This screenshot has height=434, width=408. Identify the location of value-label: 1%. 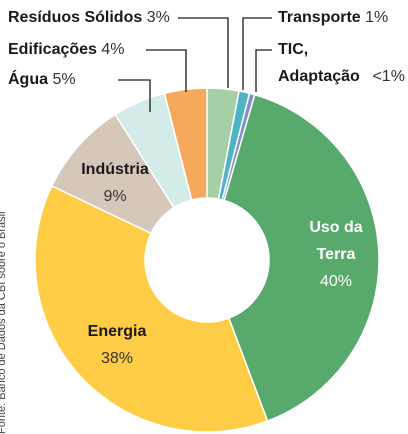
(377, 17).